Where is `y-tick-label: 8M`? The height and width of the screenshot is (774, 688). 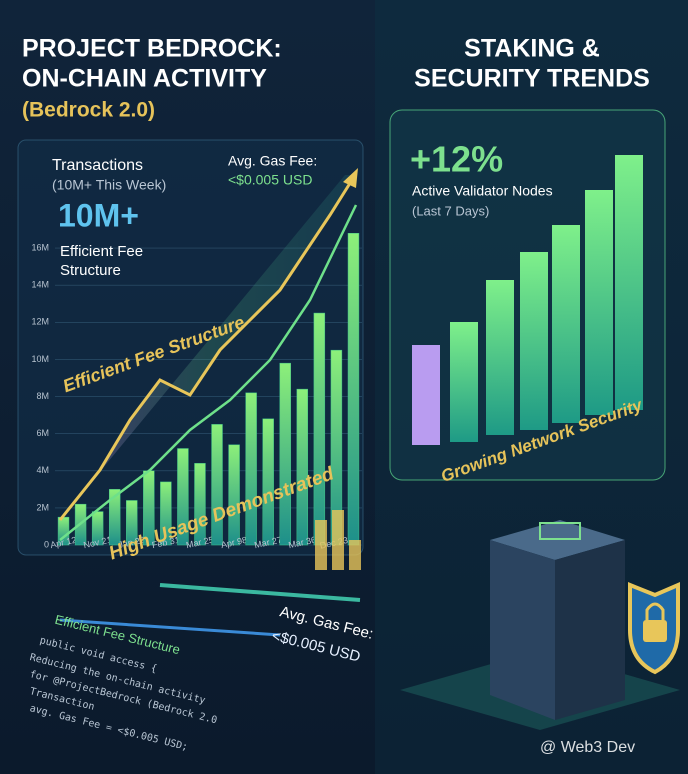
y-tick-label: 8M is located at coordinates (42, 396).